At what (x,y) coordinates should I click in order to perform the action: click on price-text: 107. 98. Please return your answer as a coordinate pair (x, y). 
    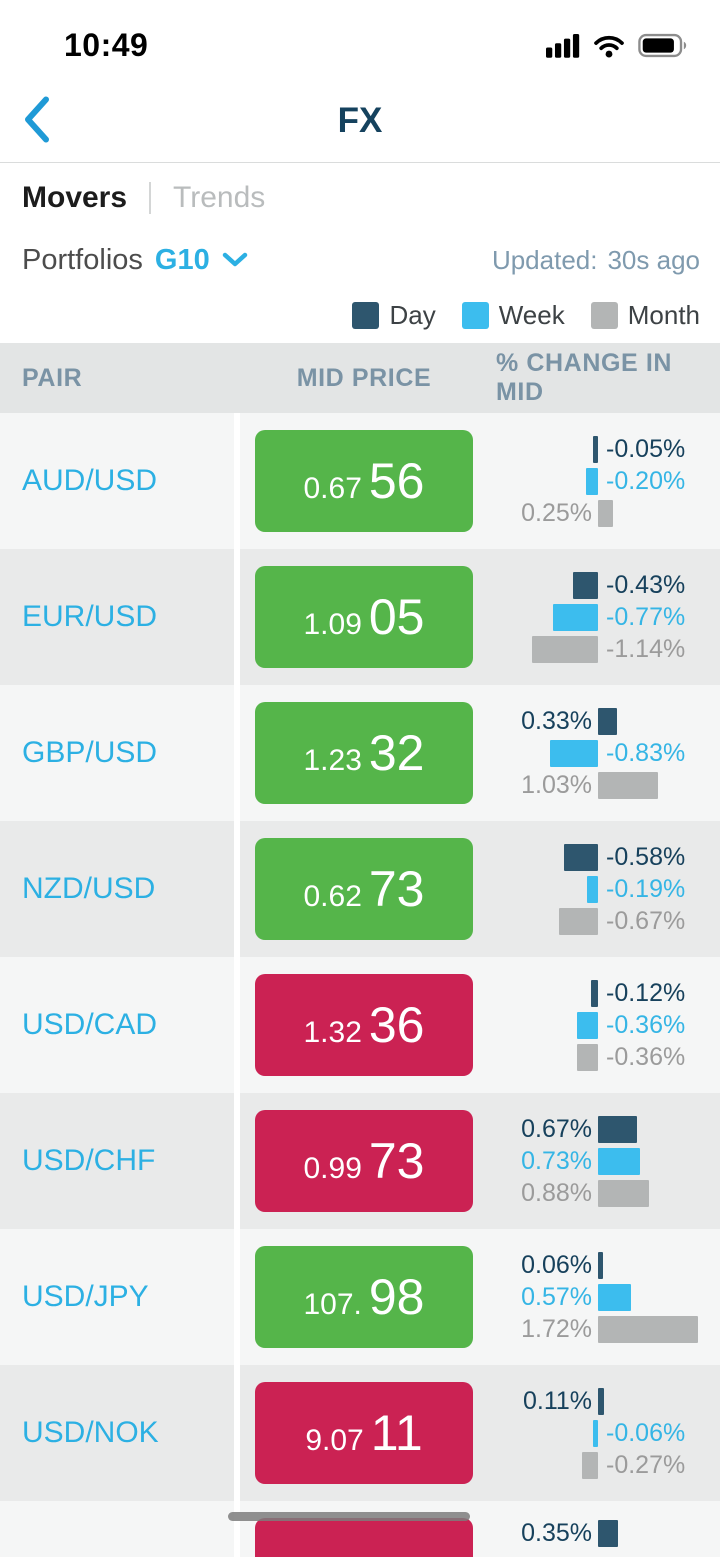
    Looking at the image, I should click on (363, 1297).